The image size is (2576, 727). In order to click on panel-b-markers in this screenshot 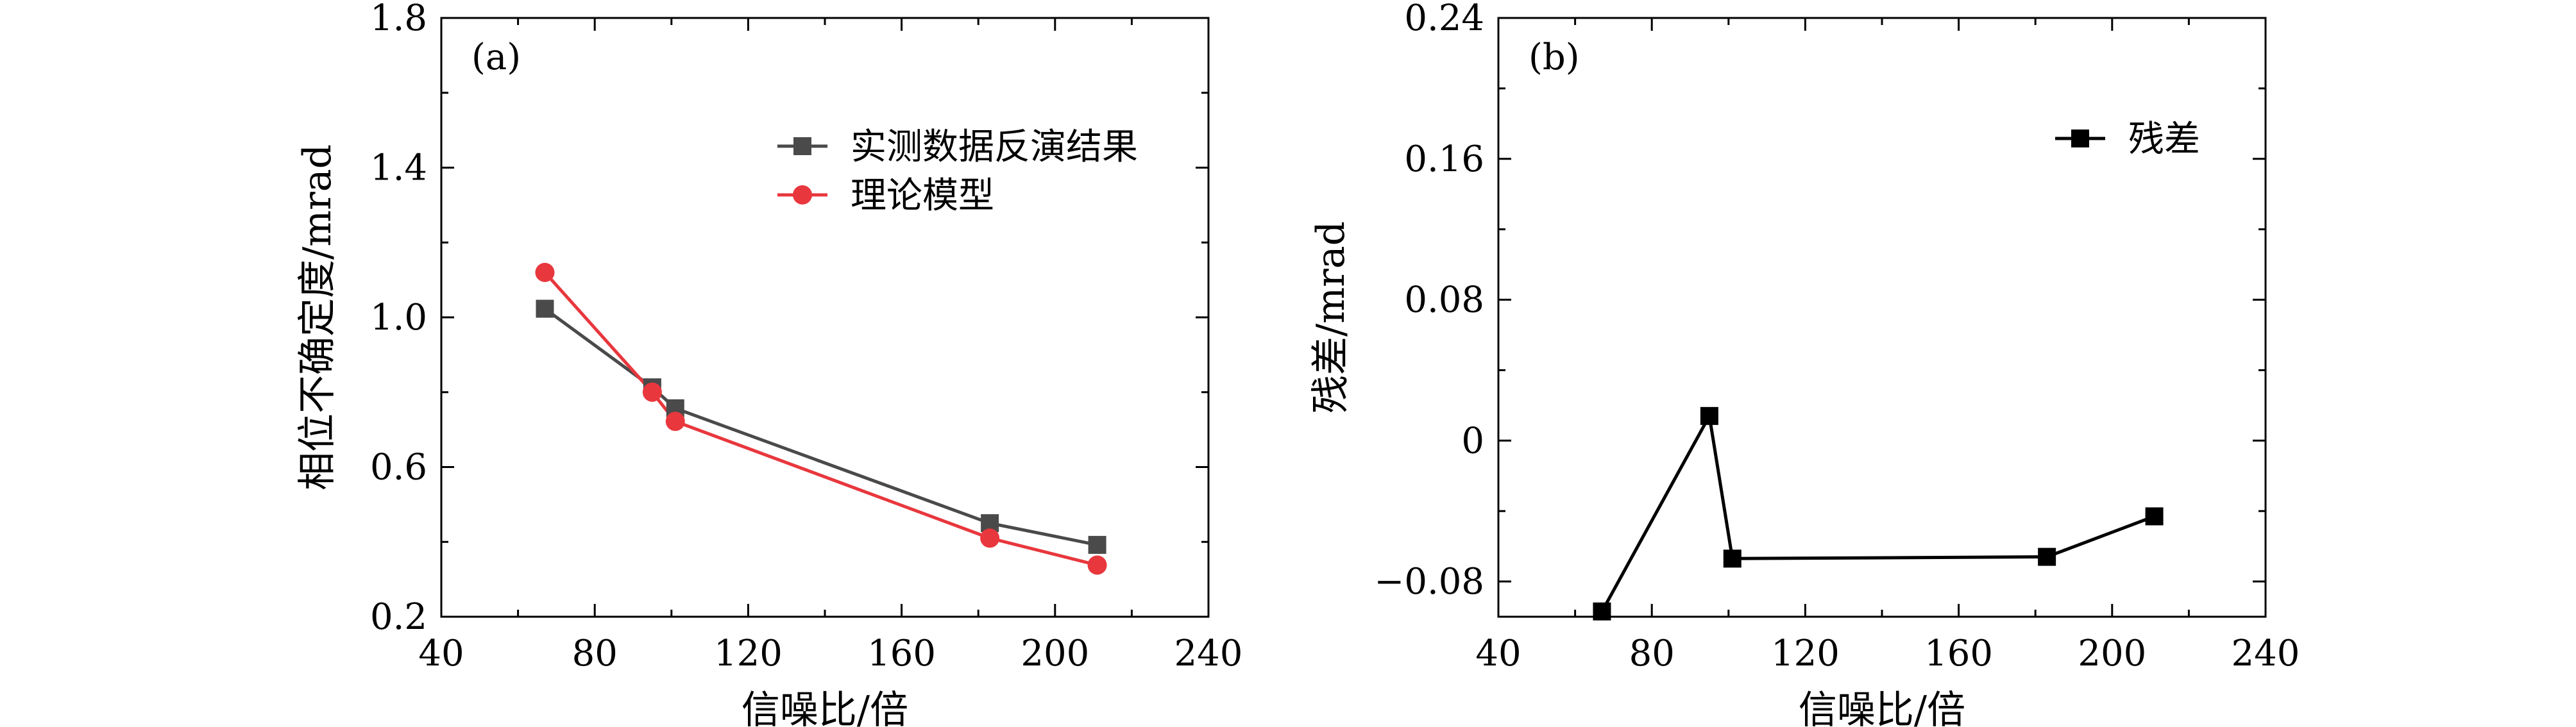, I will do `click(1878, 513)`.